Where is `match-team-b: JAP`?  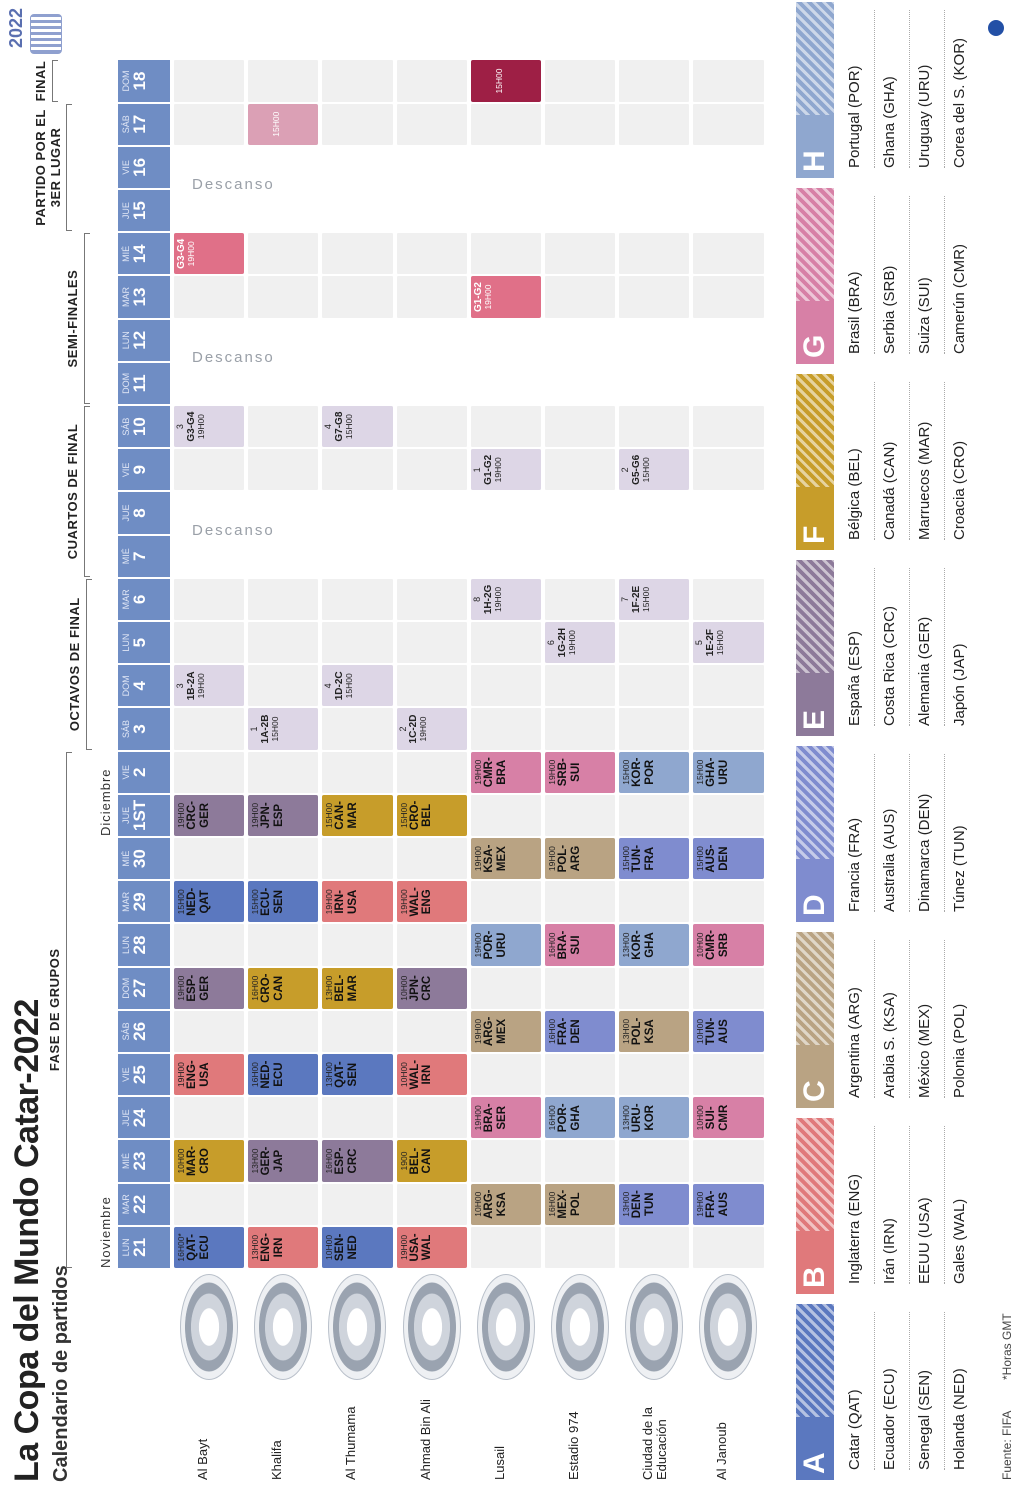 match-team-b: JAP is located at coordinates (279, 1161).